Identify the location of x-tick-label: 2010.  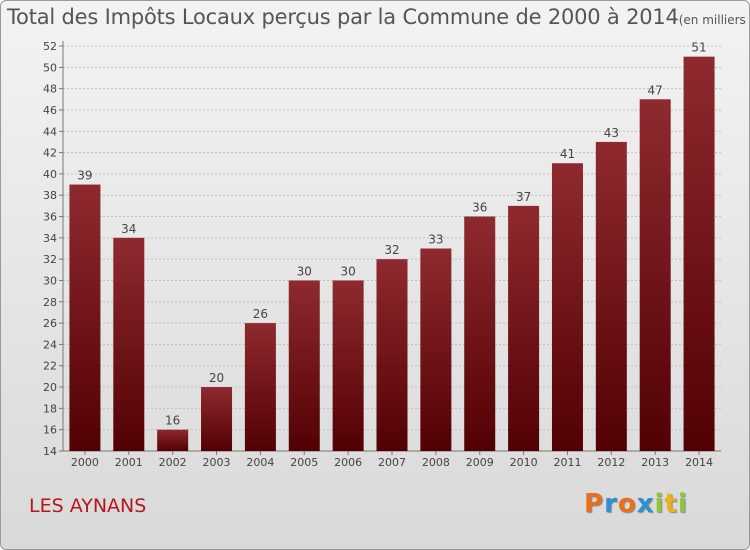
(524, 462).